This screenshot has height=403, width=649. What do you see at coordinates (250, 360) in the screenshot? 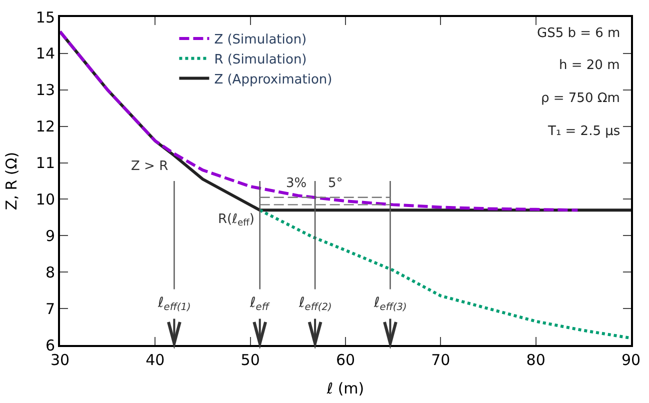
I see `x-tick-label: 50` at bounding box center [250, 360].